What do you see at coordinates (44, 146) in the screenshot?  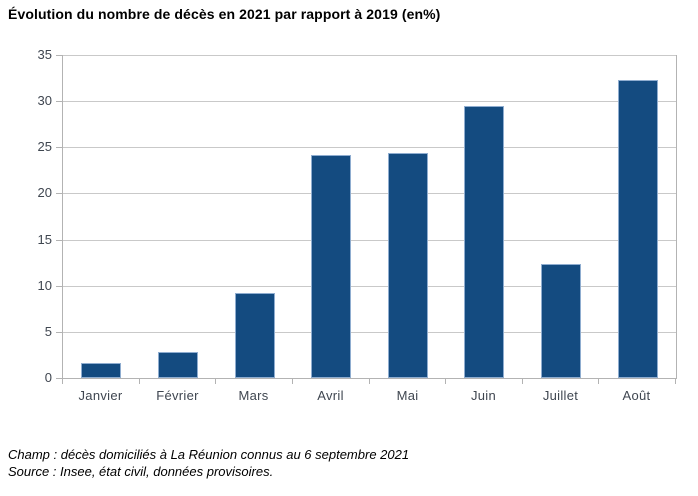 I see `y-axis-label: 25` at bounding box center [44, 146].